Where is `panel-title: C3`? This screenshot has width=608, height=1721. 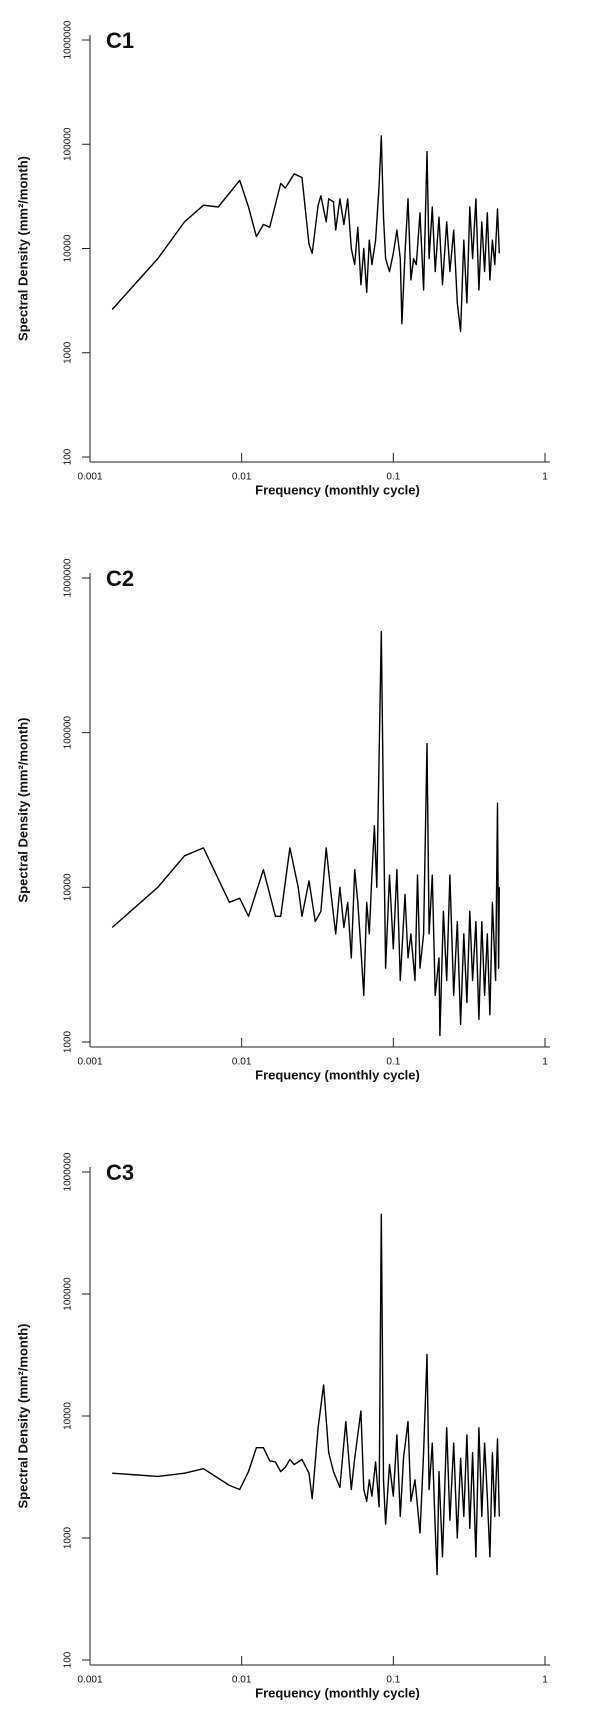
panel-title: C3 is located at coordinates (120, 1172).